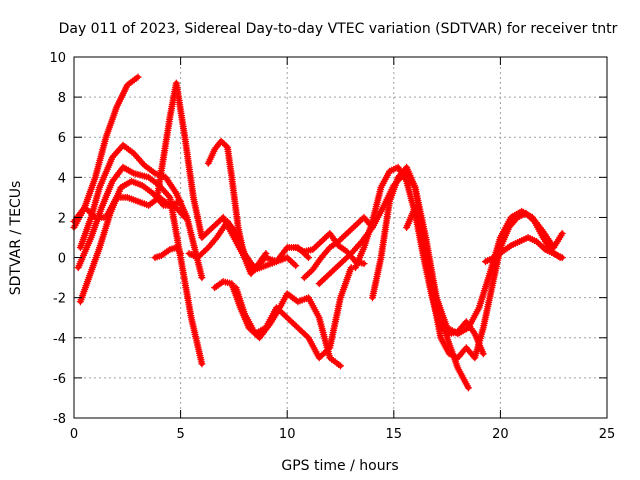 This screenshot has height=480, width=640. I want to click on y-axis-label: SDTVAR / TECUs, so click(16, 238).